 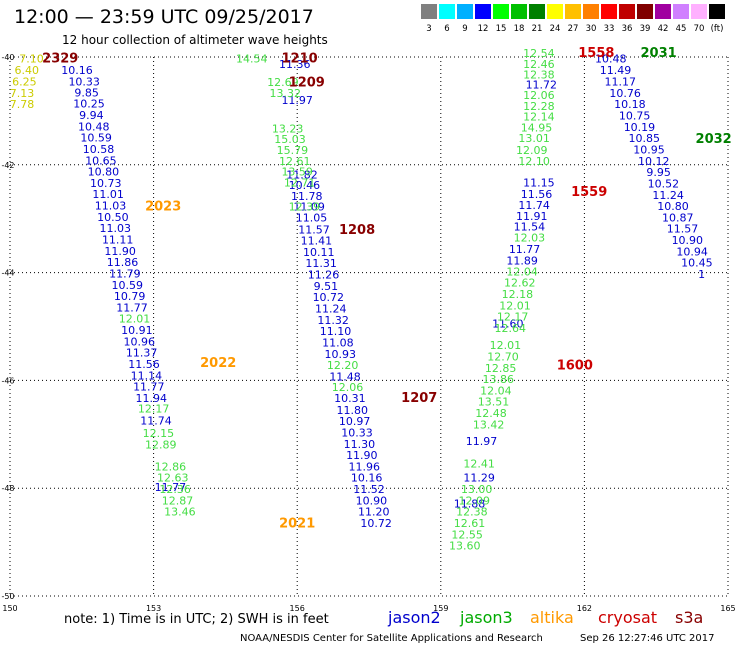 What do you see at coordinates (305, 185) in the screenshot?
I see `data-point-label: 10.46` at bounding box center [305, 185].